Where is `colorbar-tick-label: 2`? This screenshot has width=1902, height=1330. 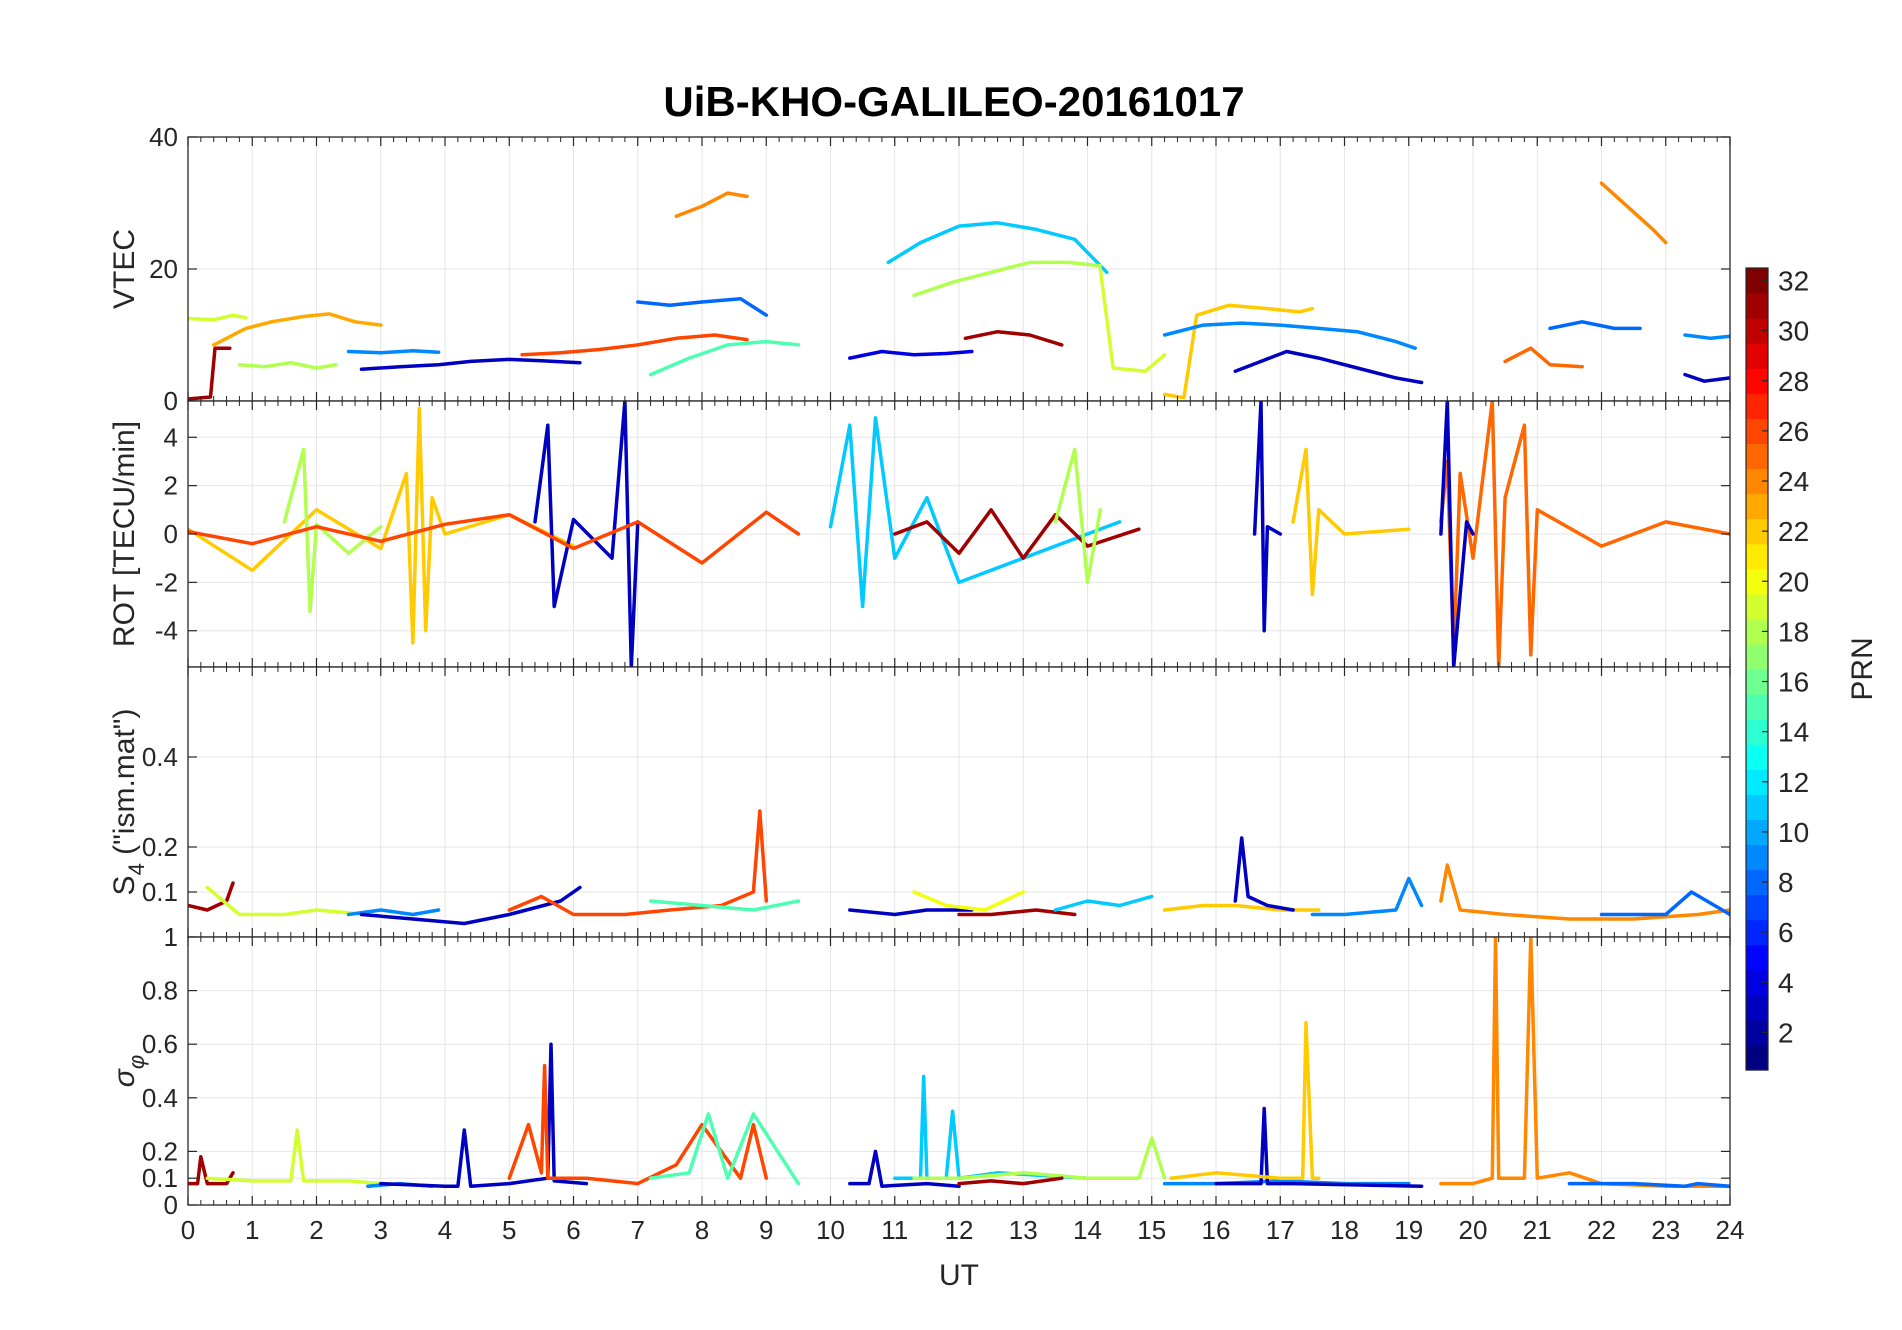
colorbar-tick-label: 2 is located at coordinates (1786, 1032).